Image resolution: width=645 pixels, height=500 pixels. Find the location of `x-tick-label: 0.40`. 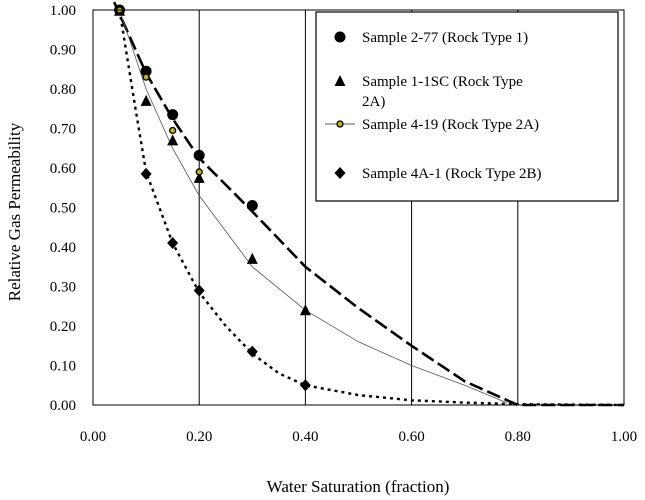

x-tick-label: 0.40 is located at coordinates (305, 437).